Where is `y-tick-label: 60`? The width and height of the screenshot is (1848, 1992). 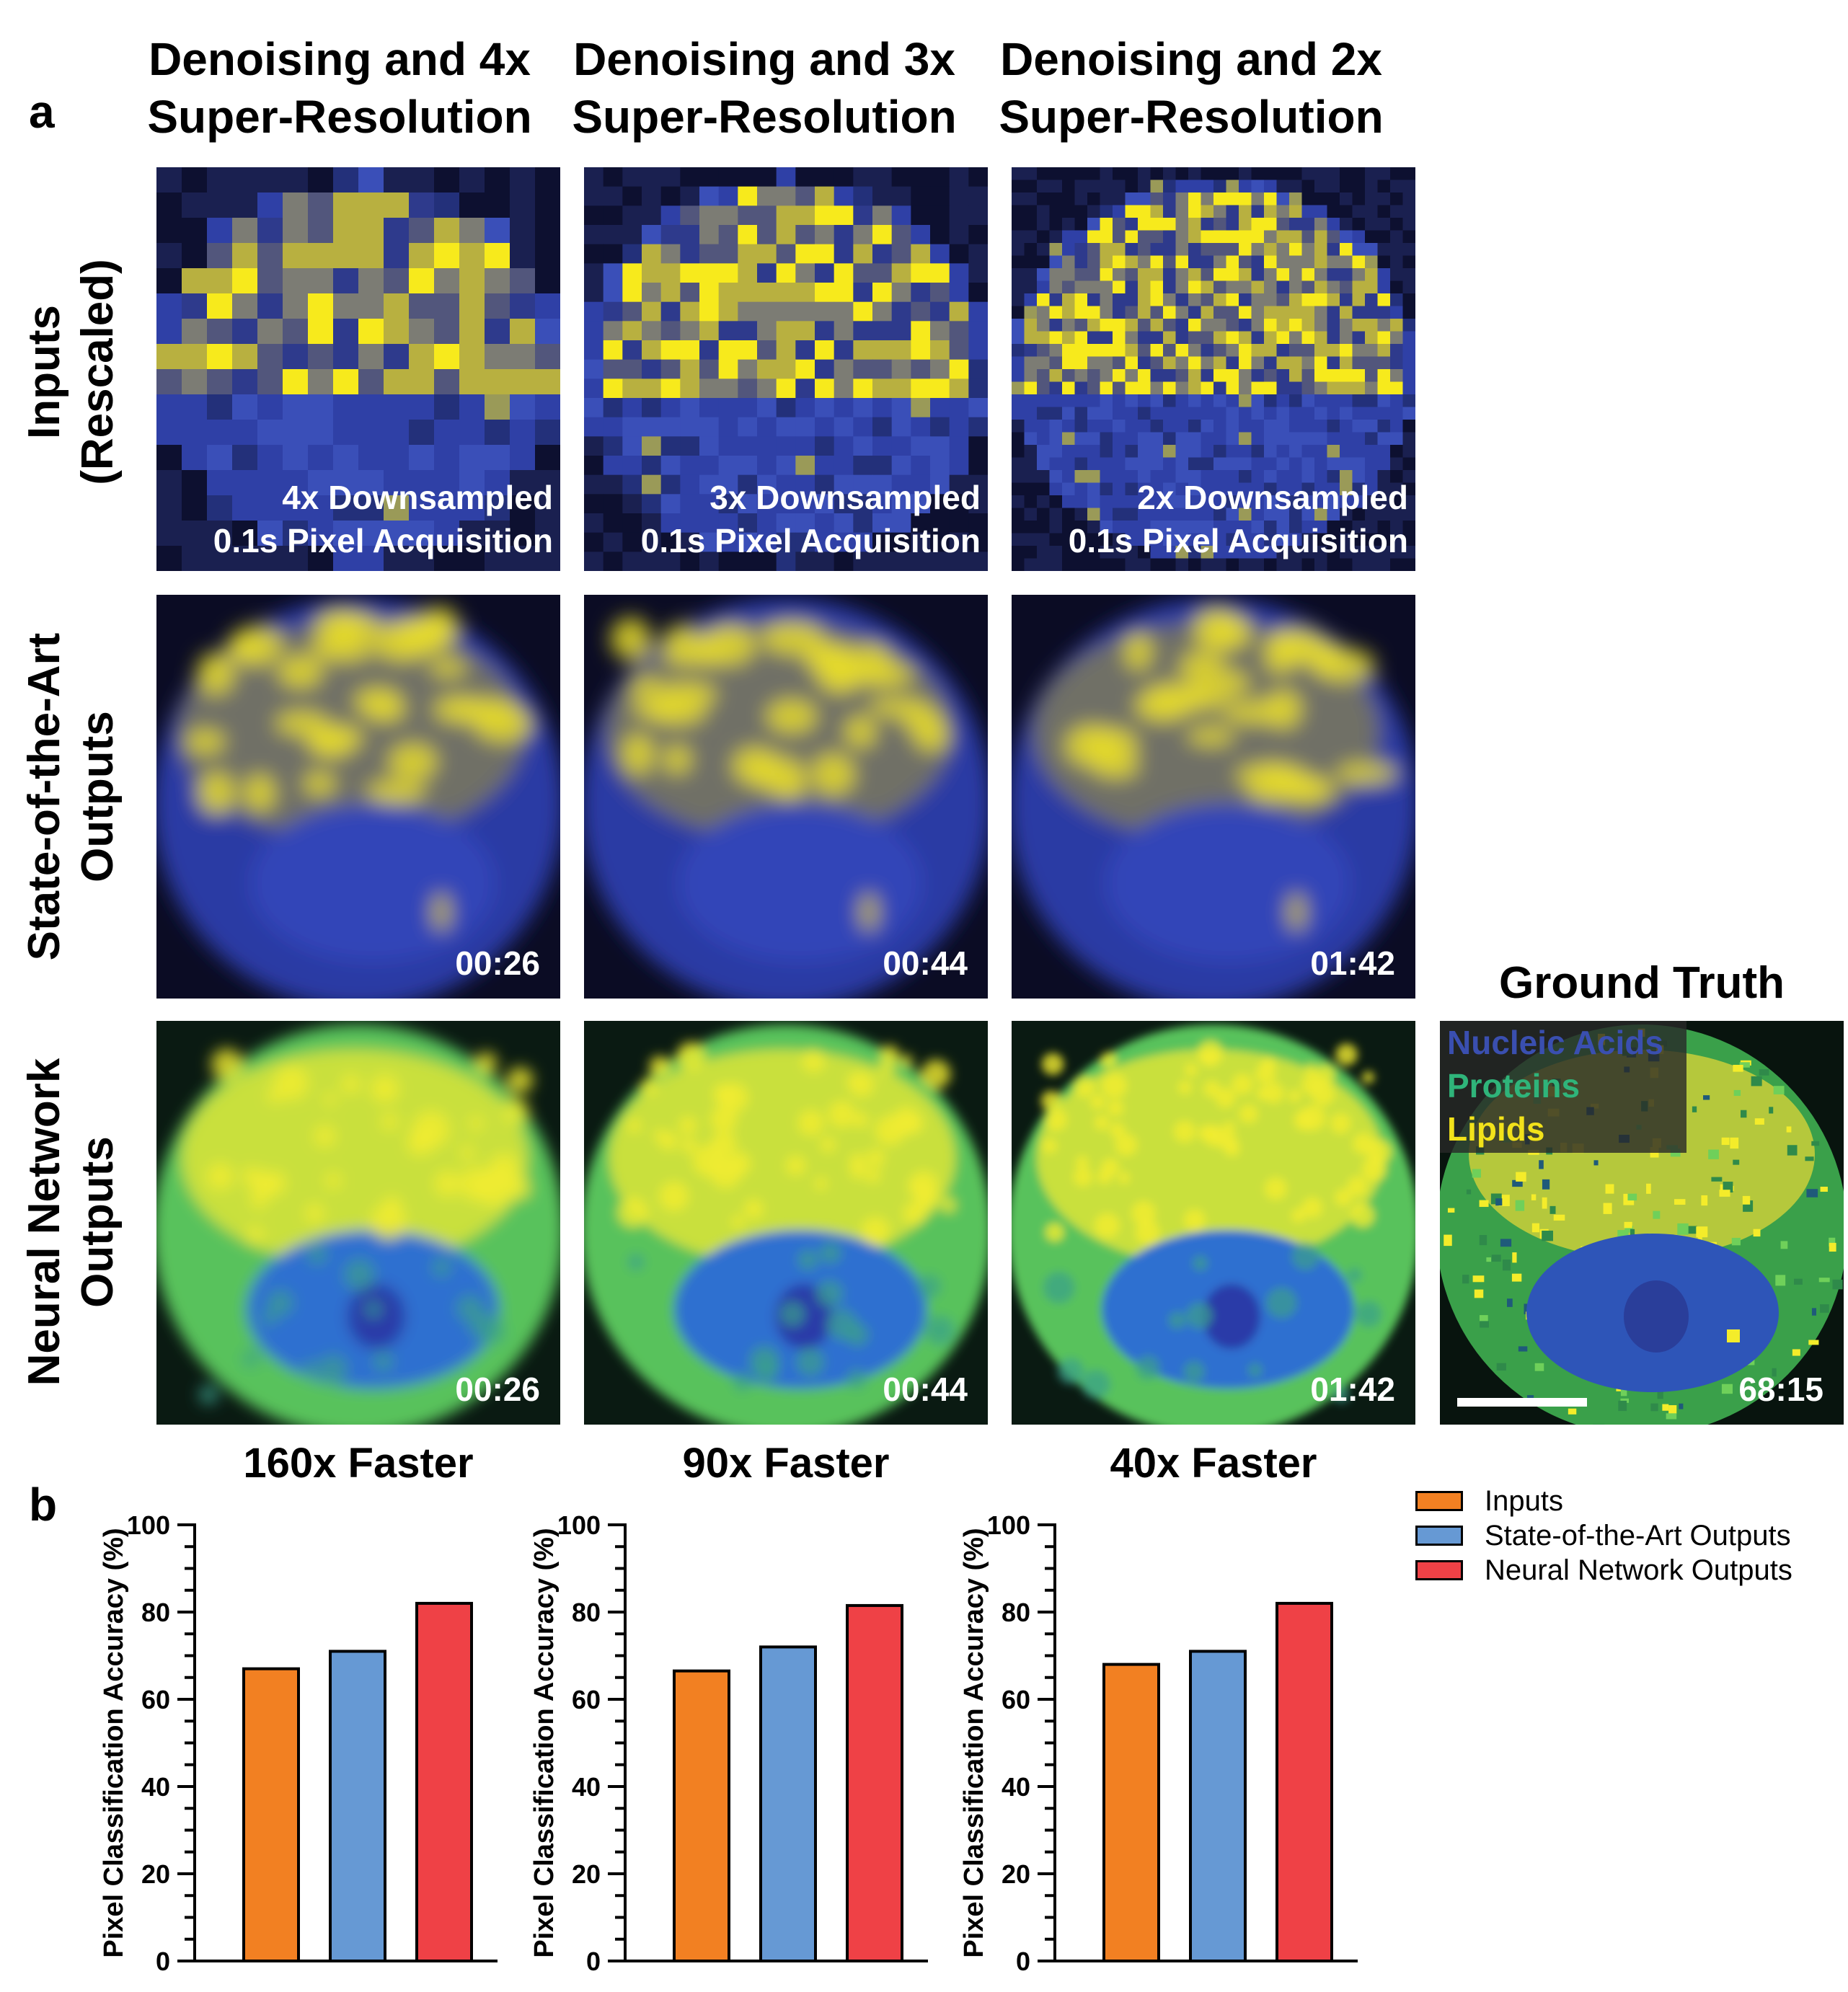 y-tick-label: 60 is located at coordinates (1016, 1699).